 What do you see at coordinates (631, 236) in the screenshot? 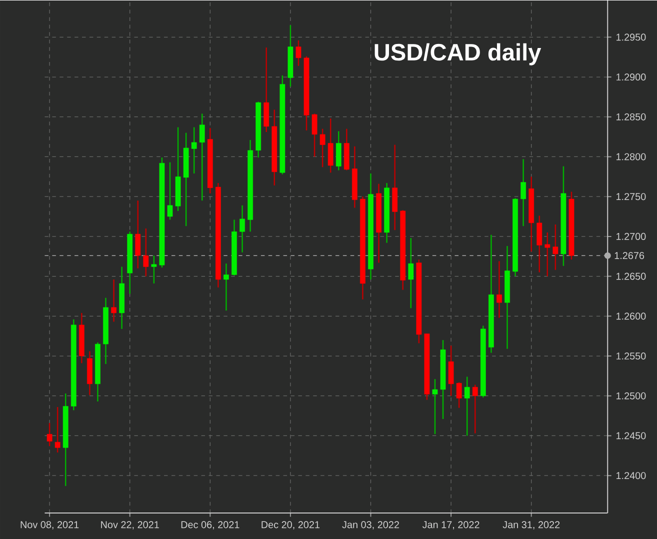
I see `y-tick-label: 1.2700` at bounding box center [631, 236].